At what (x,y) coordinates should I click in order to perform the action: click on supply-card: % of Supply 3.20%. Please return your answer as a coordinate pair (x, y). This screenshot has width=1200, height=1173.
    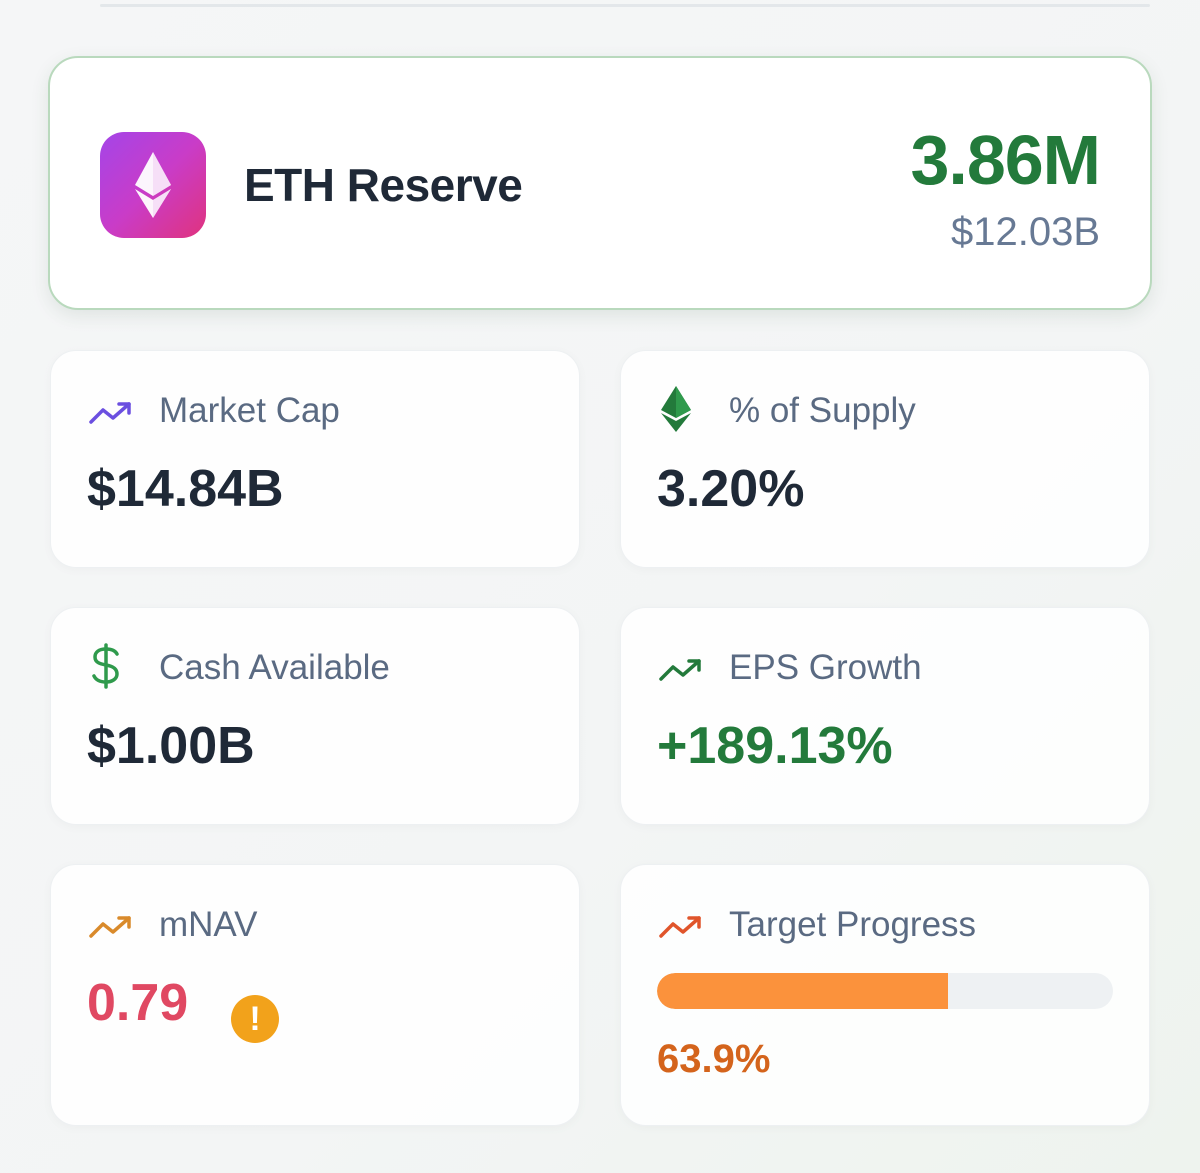
    Looking at the image, I should click on (885, 459).